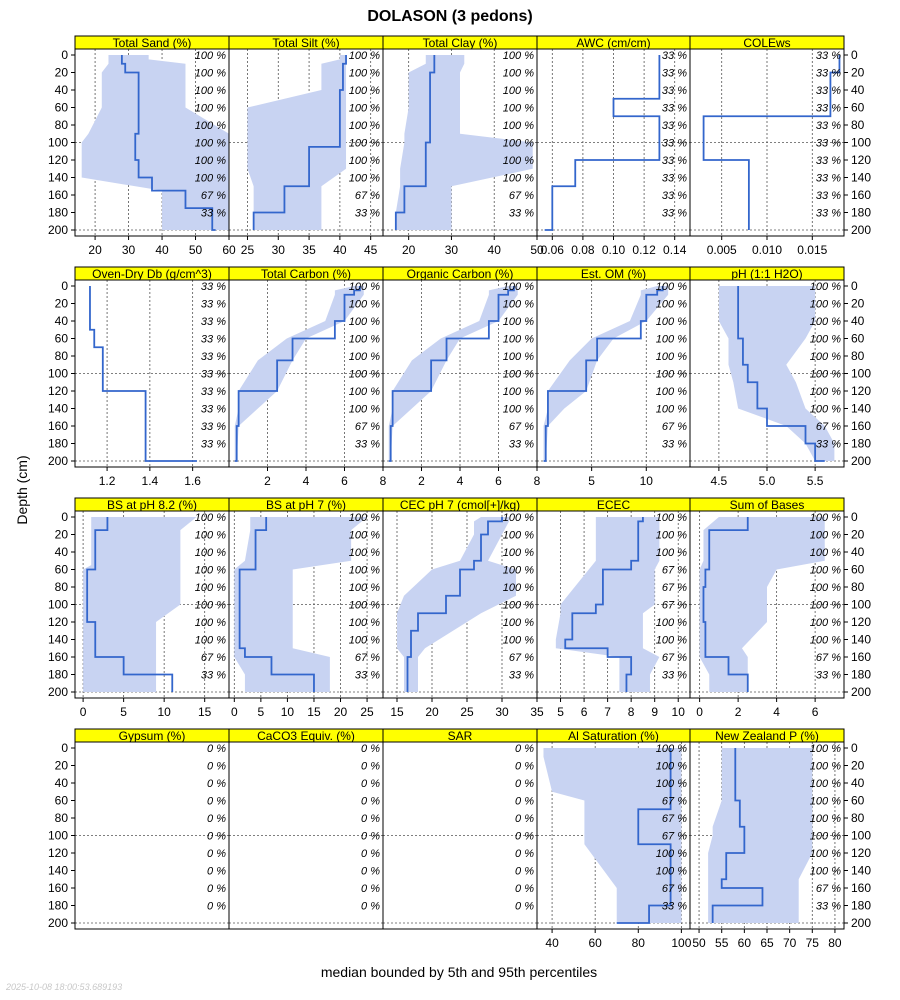 The height and width of the screenshot is (1000, 900). What do you see at coordinates (196, 250) in the screenshot?
I see `x-tick-label: 50` at bounding box center [196, 250].